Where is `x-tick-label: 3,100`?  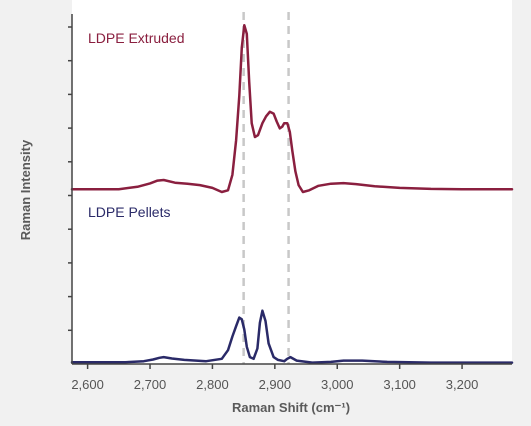
x-tick-label: 3,100 is located at coordinates (399, 384).